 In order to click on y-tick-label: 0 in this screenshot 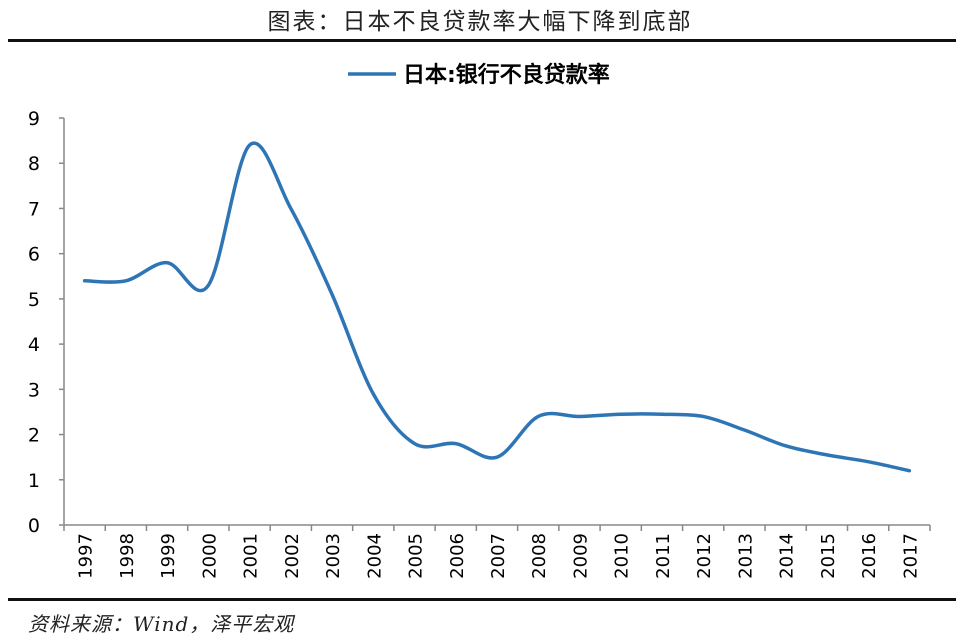, I will do `click(34, 526)`.